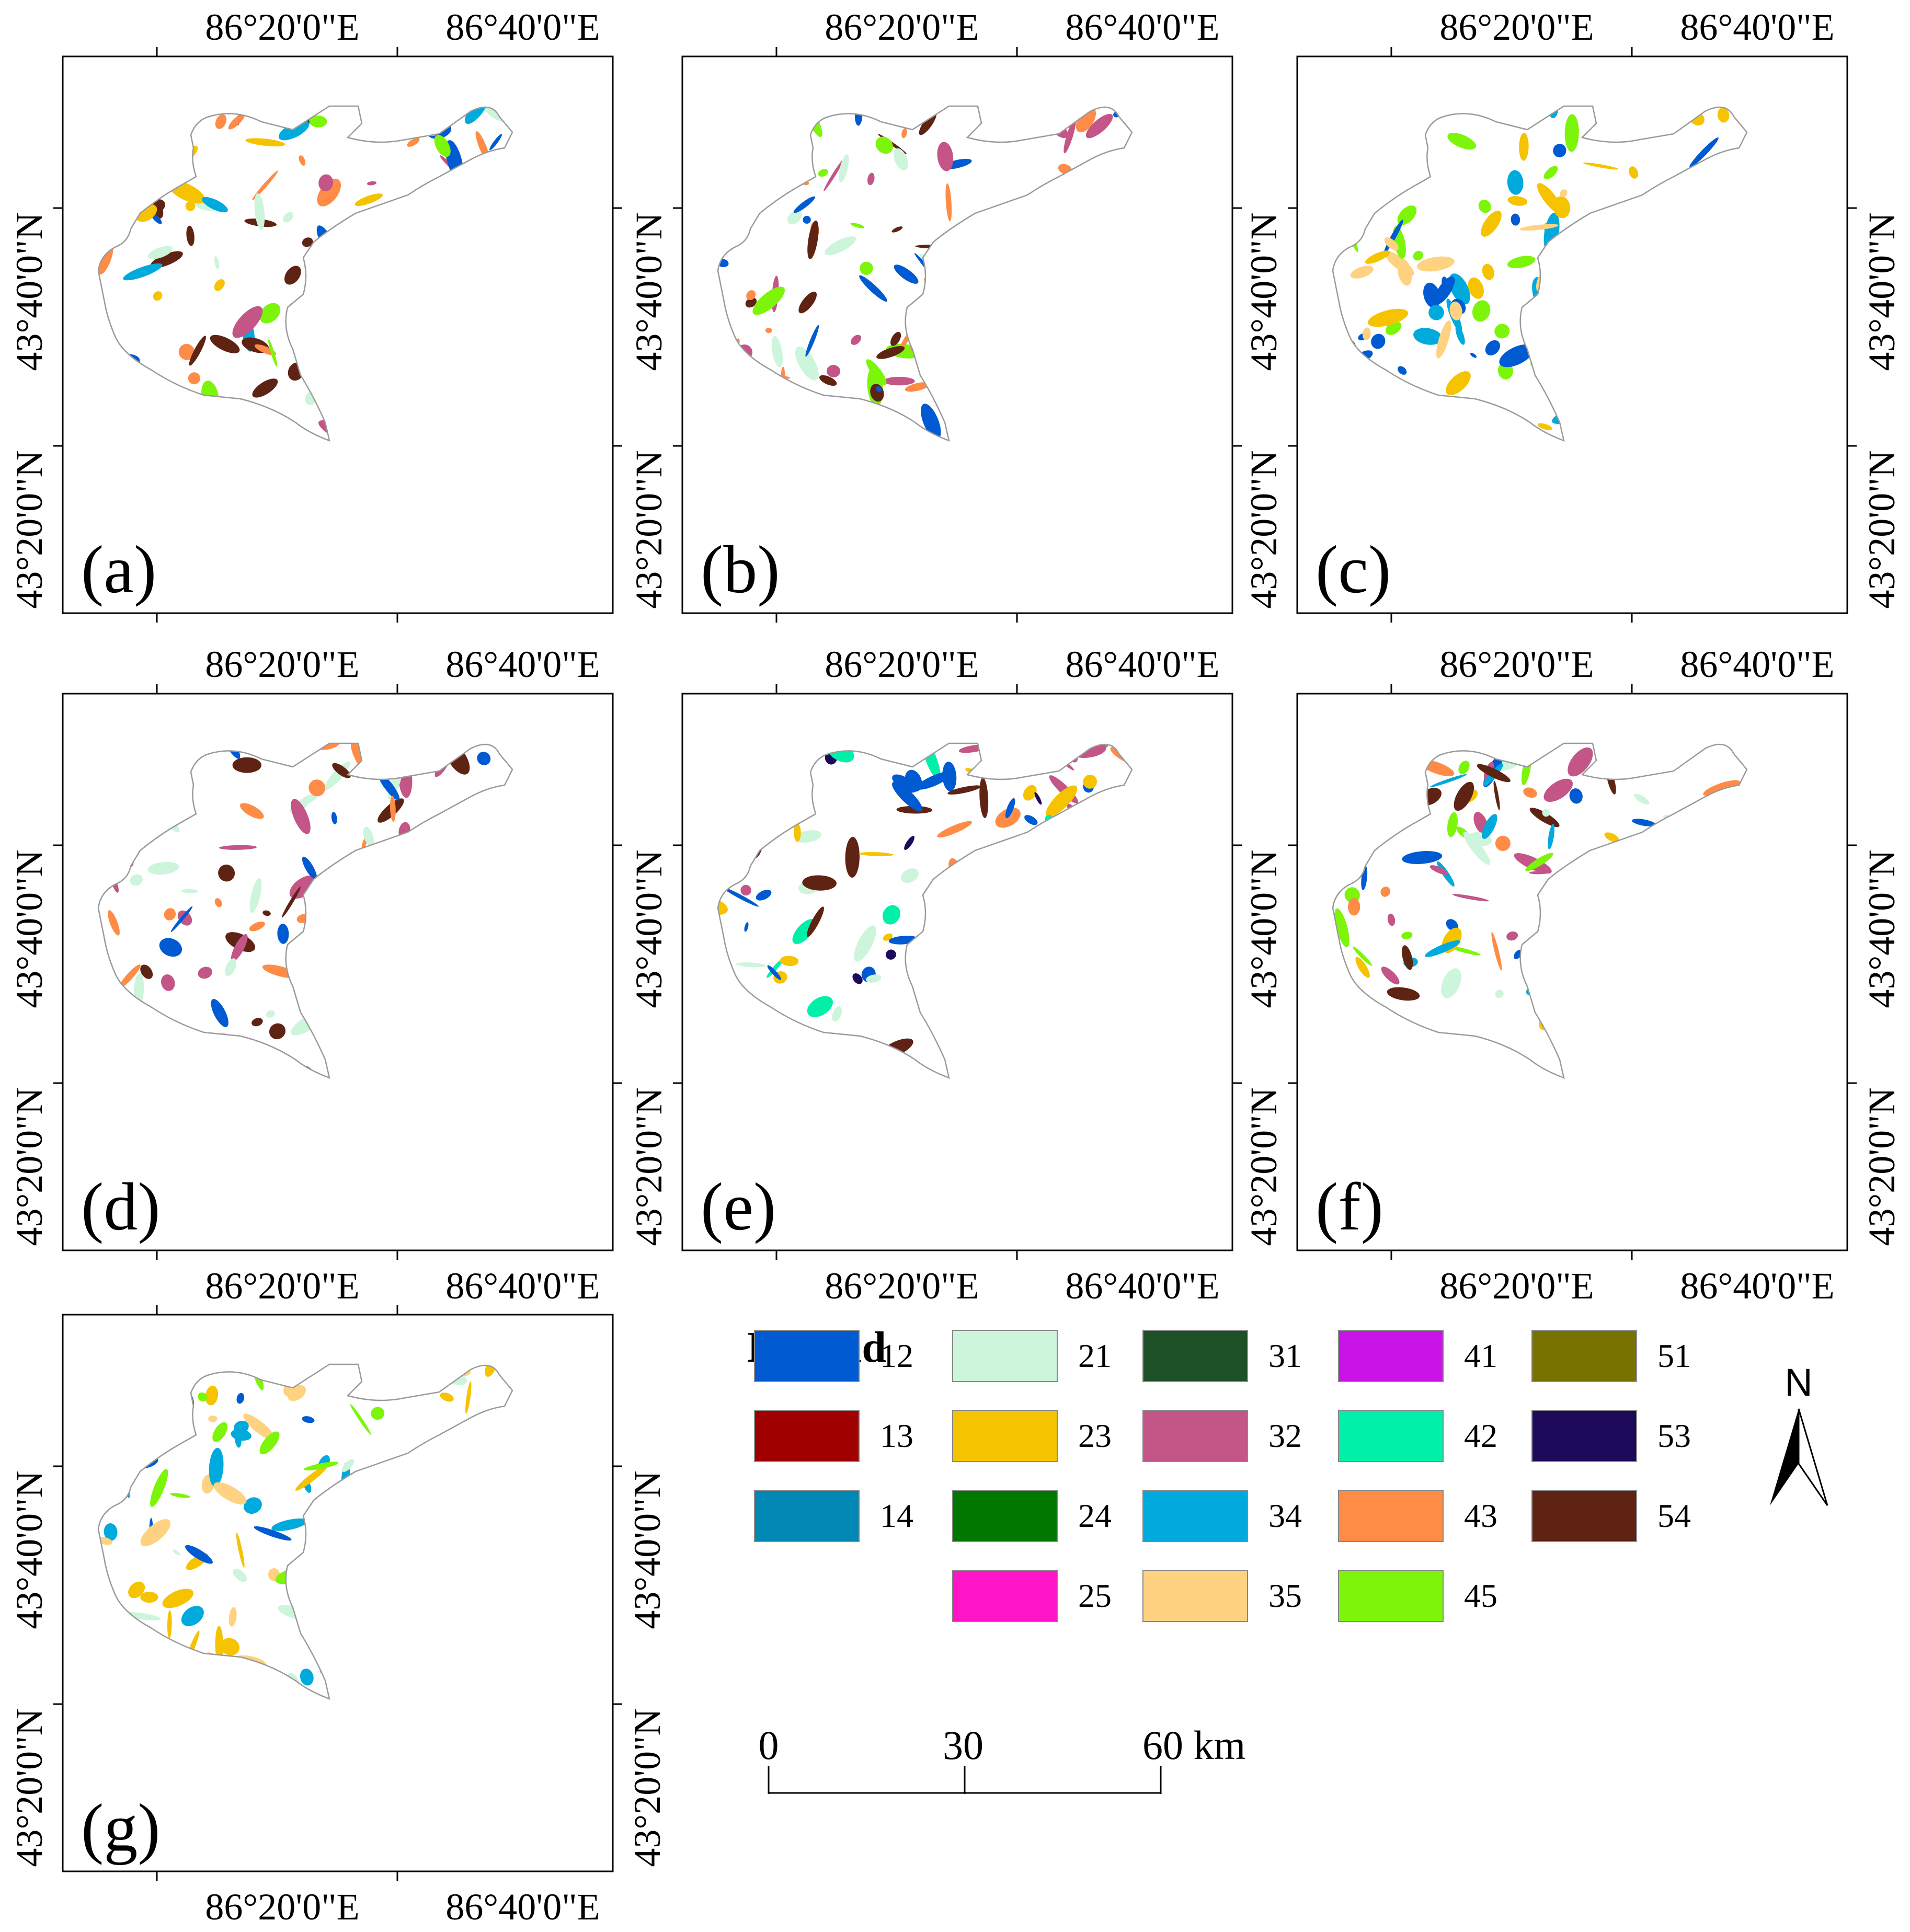  Describe the element at coordinates (647, 1787) in the screenshot. I see `lat-label-right: 43°20'0"N` at that location.